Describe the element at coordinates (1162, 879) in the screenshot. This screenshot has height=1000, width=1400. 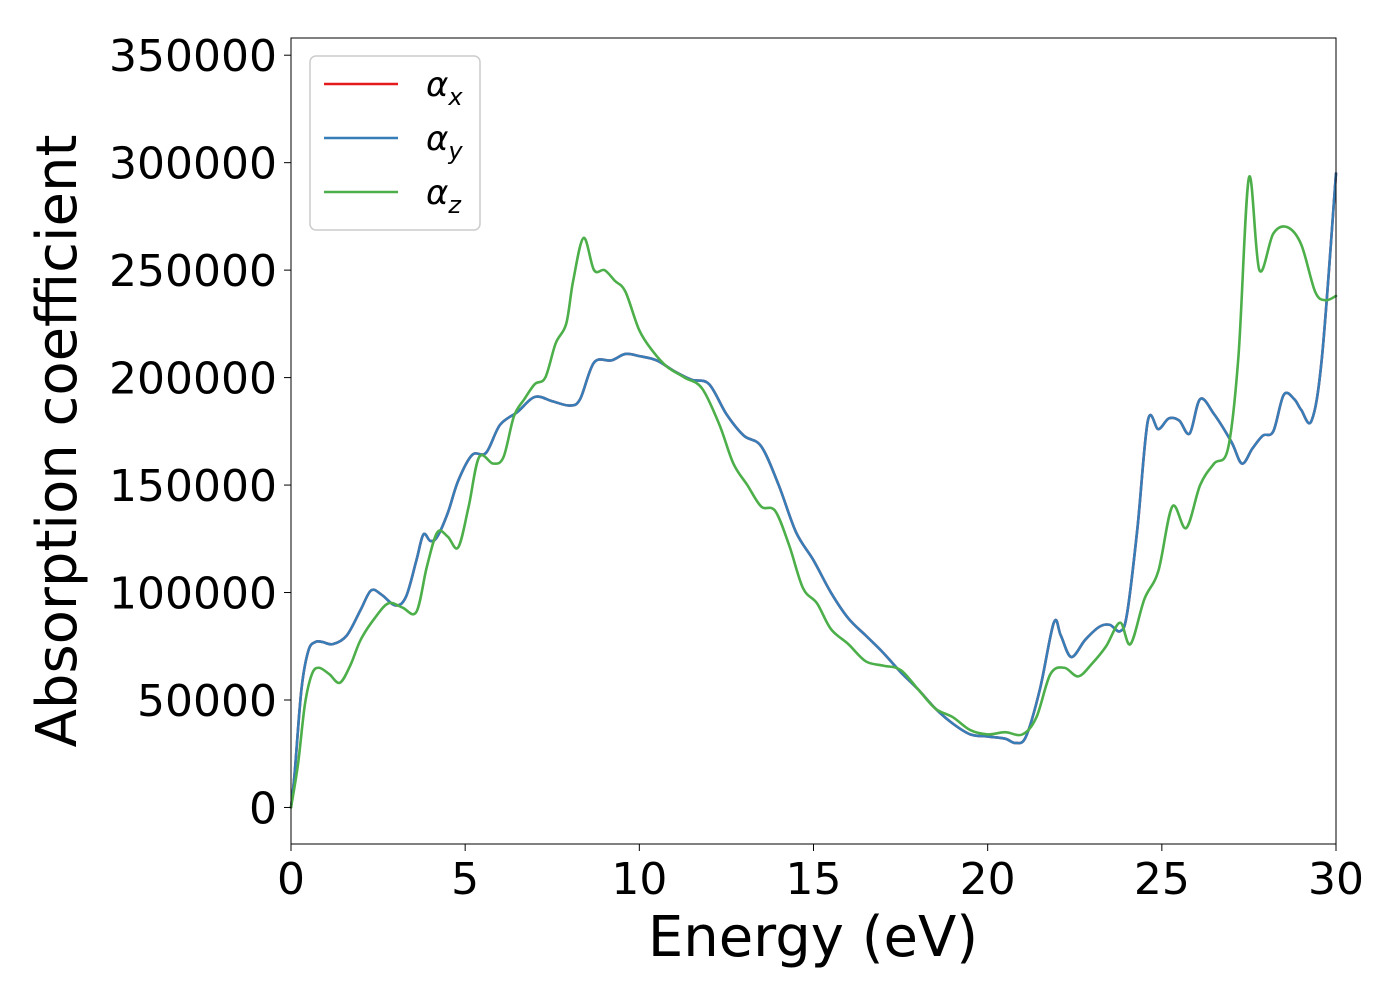
I see `x-tick-label: 25` at that location.